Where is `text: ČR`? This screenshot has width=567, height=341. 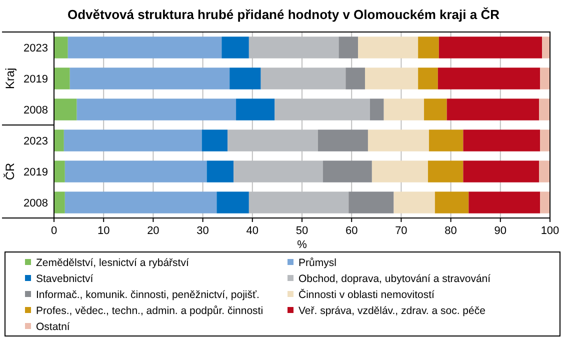
text: ČR is located at coordinates (10, 171).